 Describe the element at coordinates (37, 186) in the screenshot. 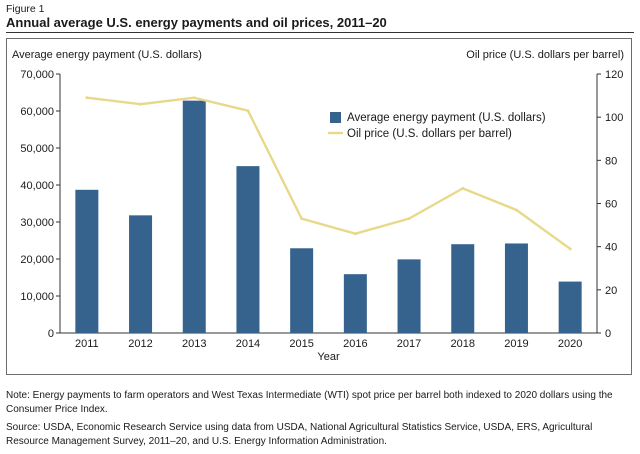

I see `y-tick-label: 40,000` at that location.